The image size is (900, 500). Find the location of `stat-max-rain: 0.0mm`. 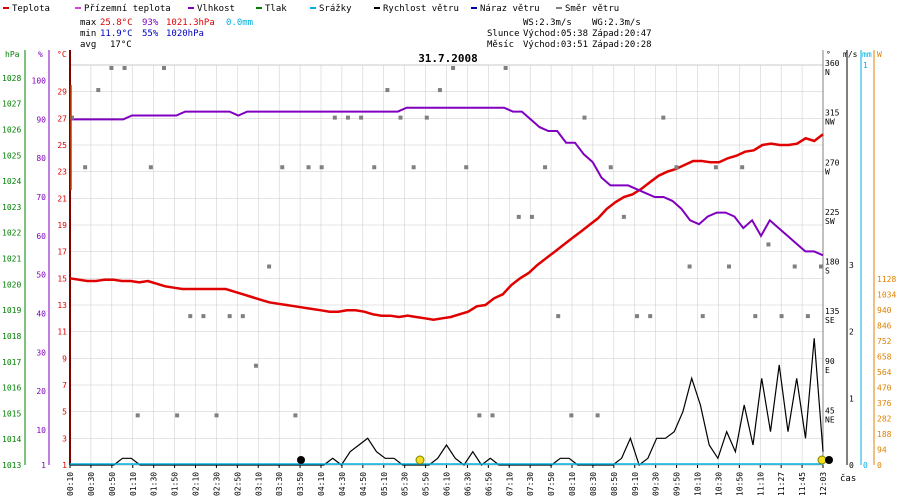

stat-max-rain: 0.0mm is located at coordinates (239, 23).